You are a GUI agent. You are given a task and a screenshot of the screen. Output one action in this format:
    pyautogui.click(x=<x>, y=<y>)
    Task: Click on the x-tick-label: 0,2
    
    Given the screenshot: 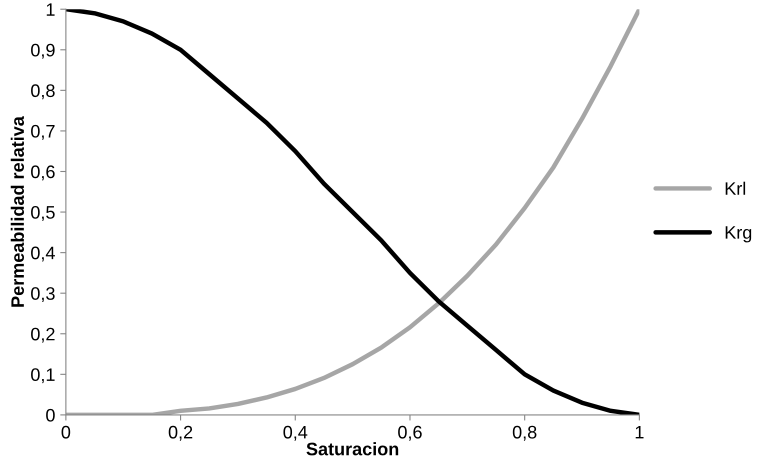 What is the action you would take?
    pyautogui.click(x=180, y=433)
    